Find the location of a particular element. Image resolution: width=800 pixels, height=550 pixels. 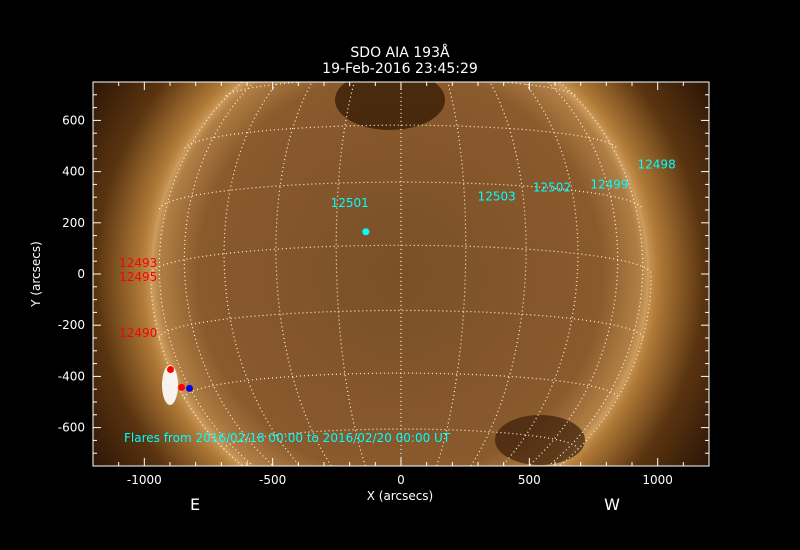

west-label: W is located at coordinates (612, 504).